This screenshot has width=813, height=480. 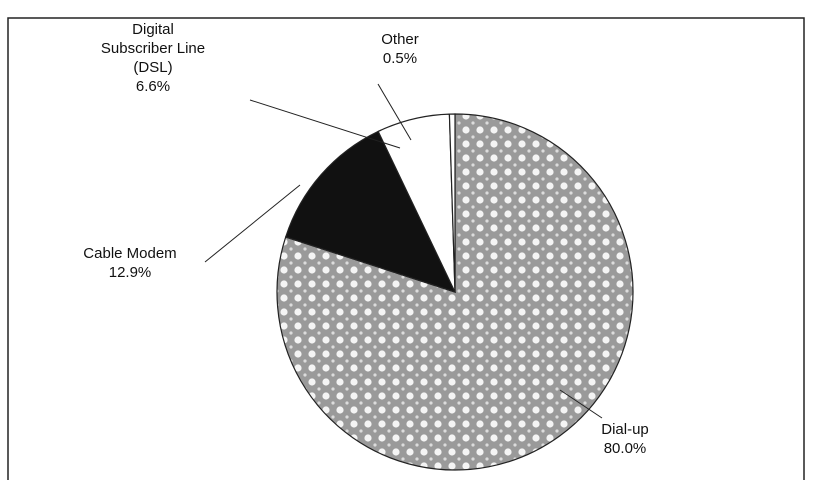 I want to click on slice-label: Digital Subscriber Line (DSL) 6.6%, so click(x=153, y=58).